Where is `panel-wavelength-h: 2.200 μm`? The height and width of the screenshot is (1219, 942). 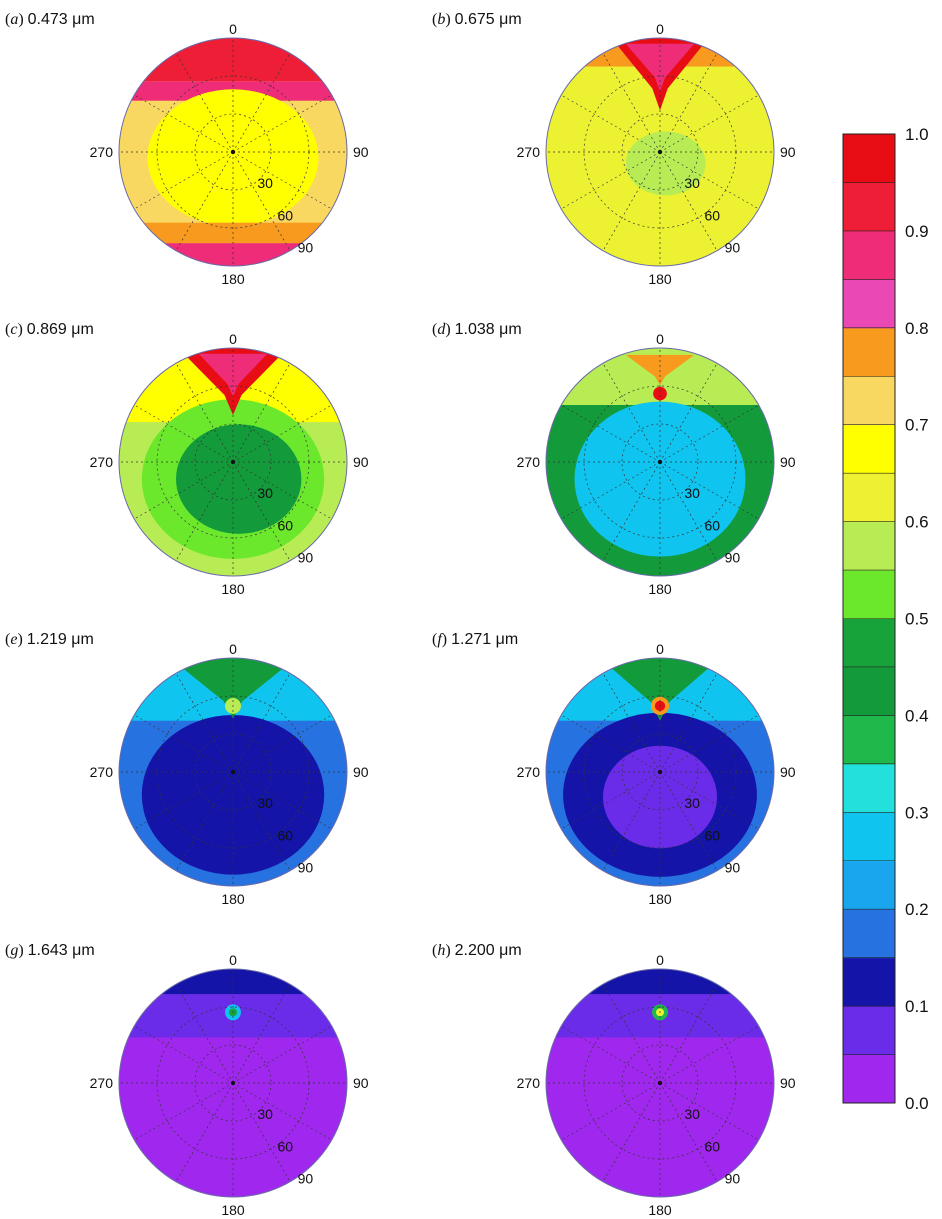
panel-wavelength-h: 2.200 μm is located at coordinates (488, 950).